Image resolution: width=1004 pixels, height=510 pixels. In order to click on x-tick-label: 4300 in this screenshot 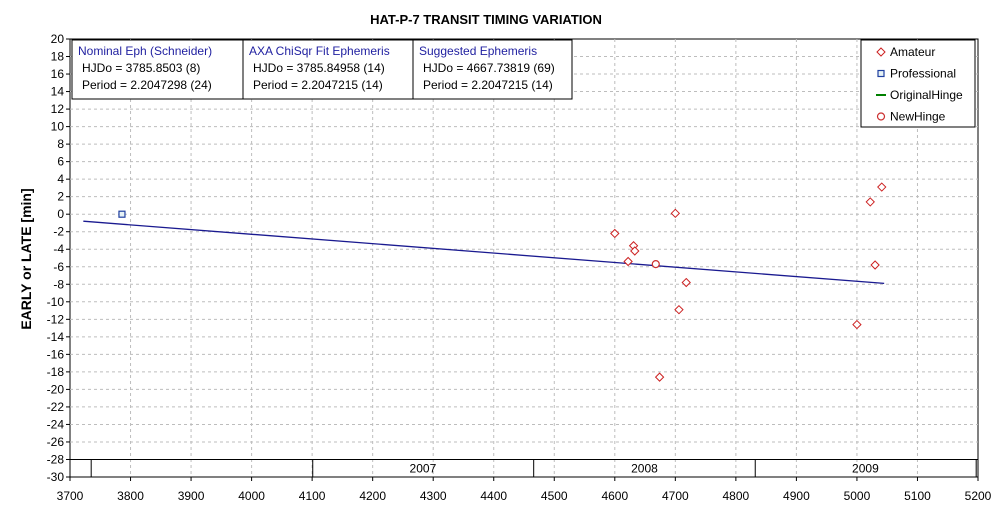, I will do `click(433, 496)`.